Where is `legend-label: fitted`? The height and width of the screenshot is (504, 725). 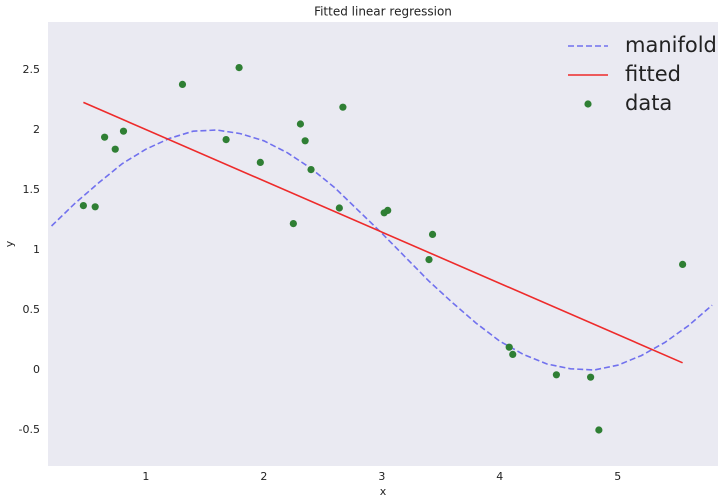
legend-label: fitted is located at coordinates (653, 74).